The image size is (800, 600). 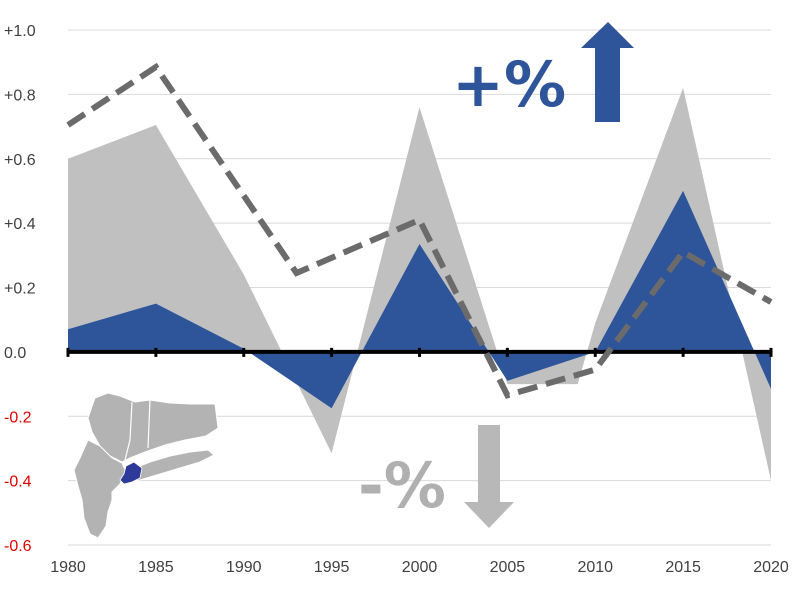 What do you see at coordinates (20, 224) in the screenshot?
I see `y-tick-label: +0.4` at bounding box center [20, 224].